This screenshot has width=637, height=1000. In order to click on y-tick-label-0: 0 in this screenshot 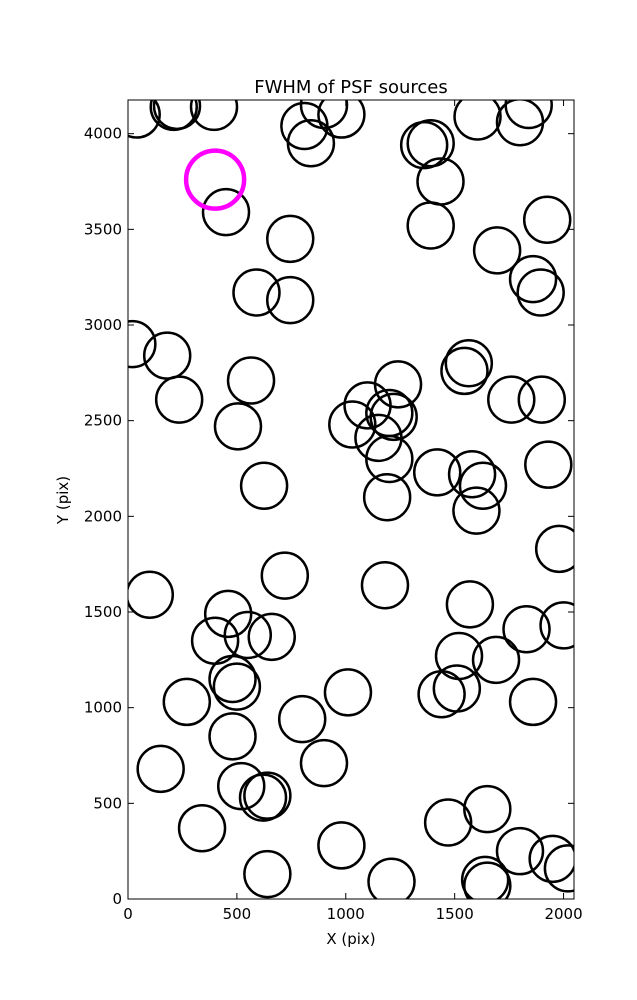, I will do `click(117, 899)`.